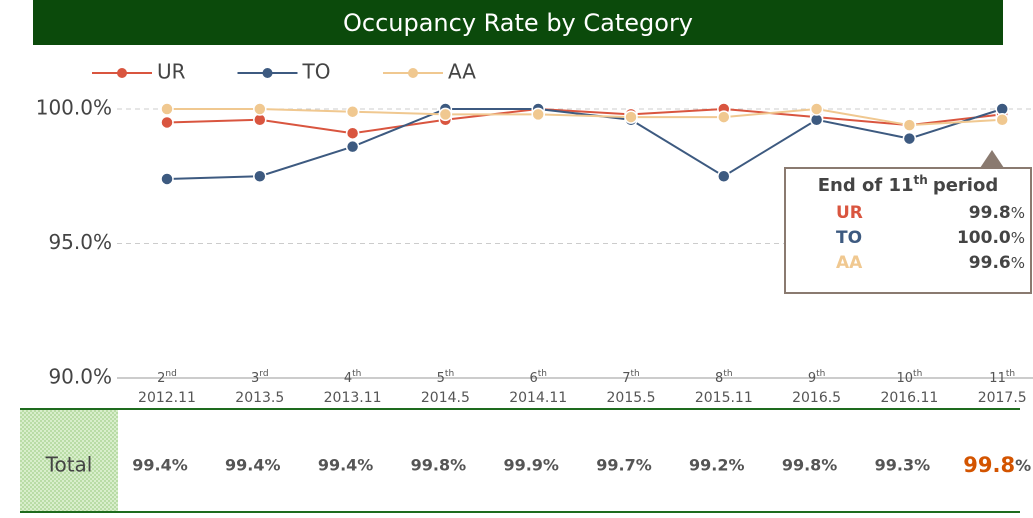 The width and height of the screenshot is (1033, 518). I want to click on x-tick-suffix: rd, so click(263, 374).